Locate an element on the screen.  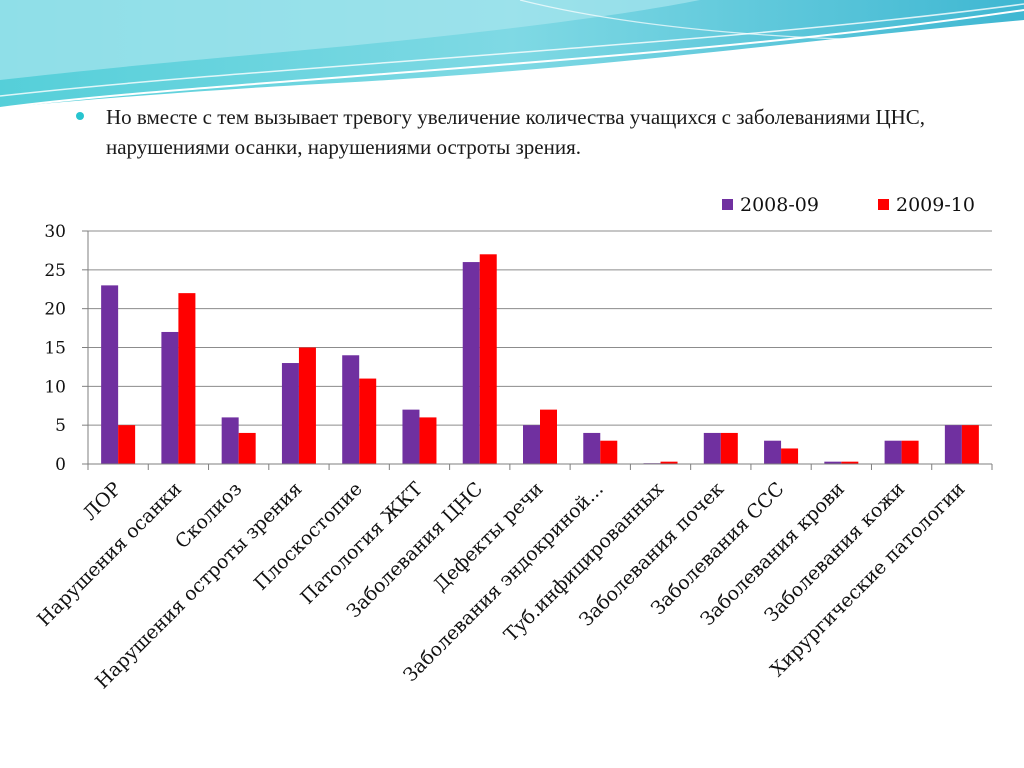
legend-label-2: 2009-10 is located at coordinates (935, 205).